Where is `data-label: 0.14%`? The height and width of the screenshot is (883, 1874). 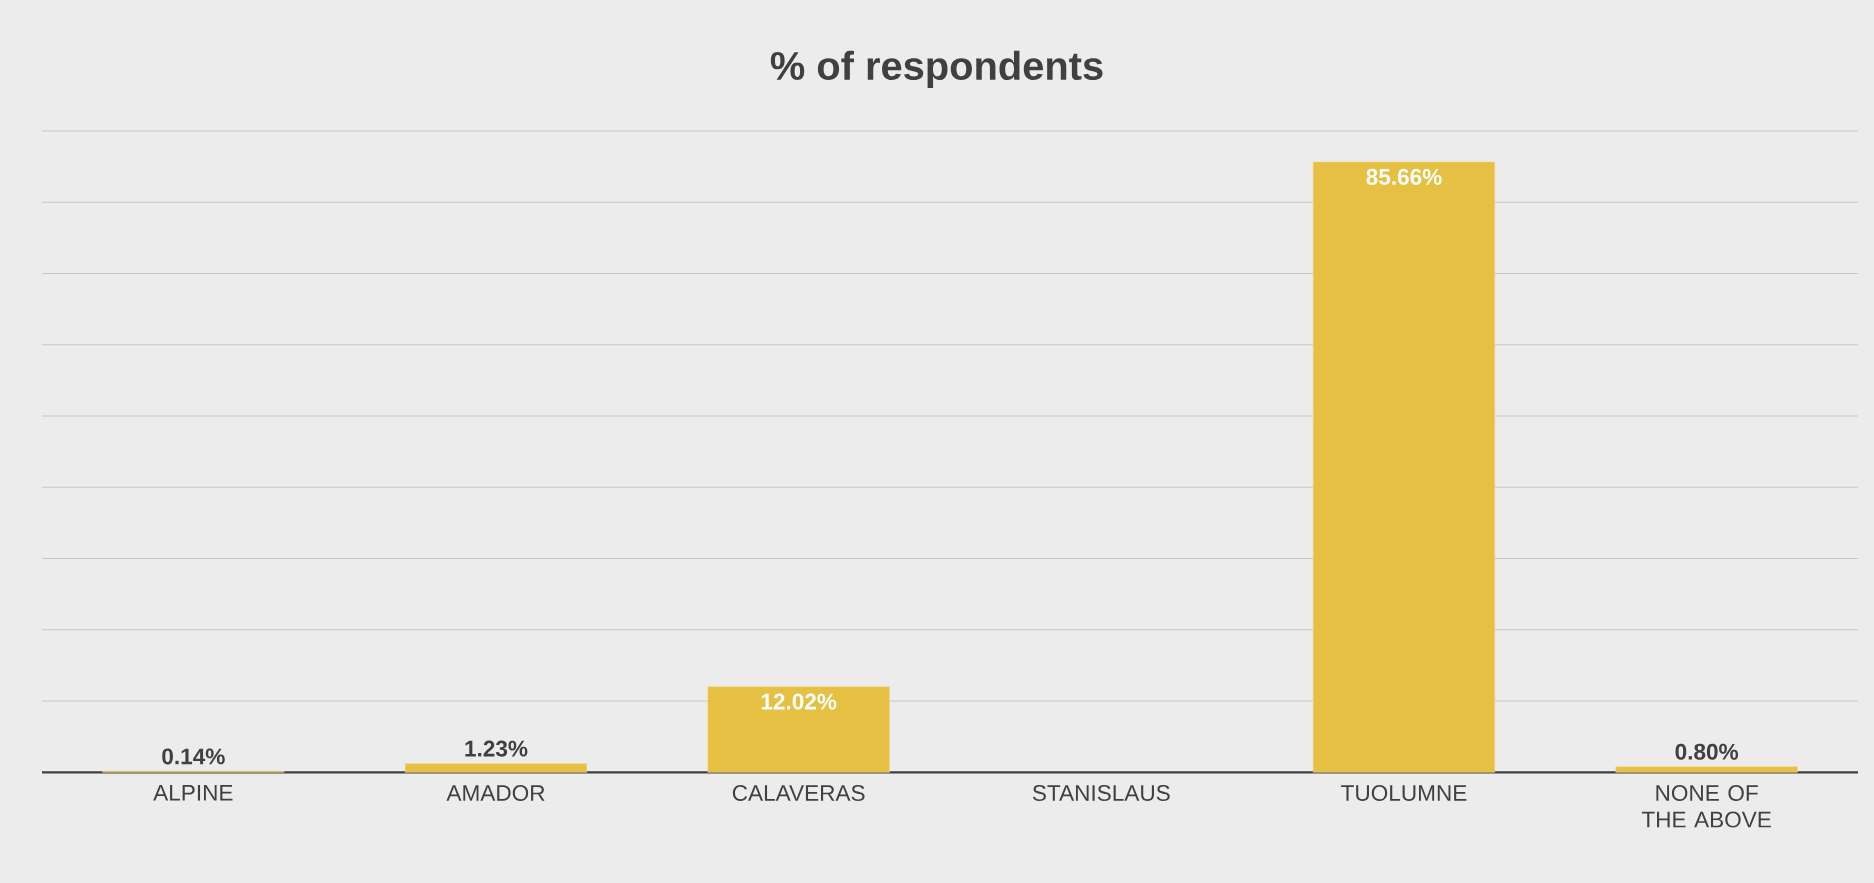 data-label: 0.14% is located at coordinates (193, 756).